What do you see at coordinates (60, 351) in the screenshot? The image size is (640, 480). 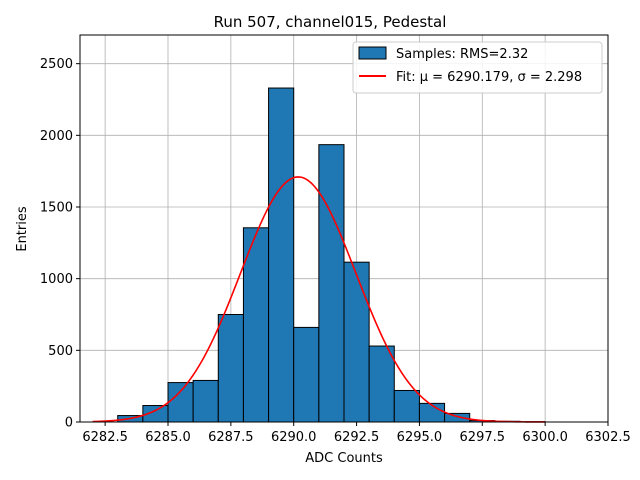 I see `y-tick-label-1: 500` at bounding box center [60, 351].